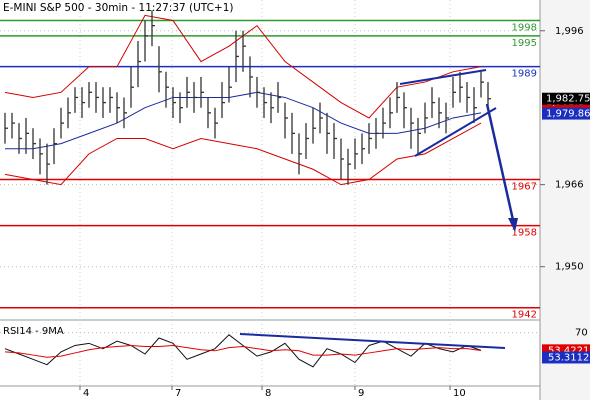 This screenshot has width=590, height=400. I want to click on y-tick-label: 1,966, so click(569, 185).